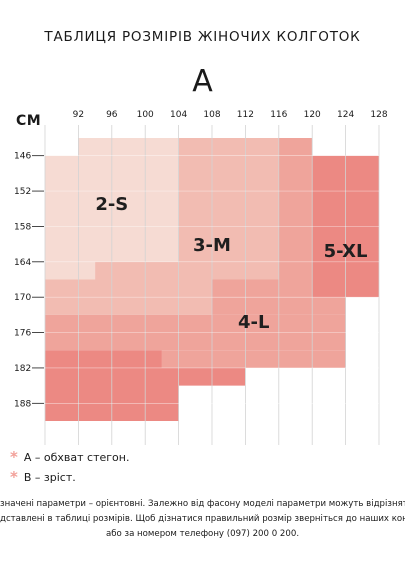 This screenshot has height=563, width=405. Describe the element at coordinates (22, 298) in the screenshot. I see `y-tick-label: 170` at that location.